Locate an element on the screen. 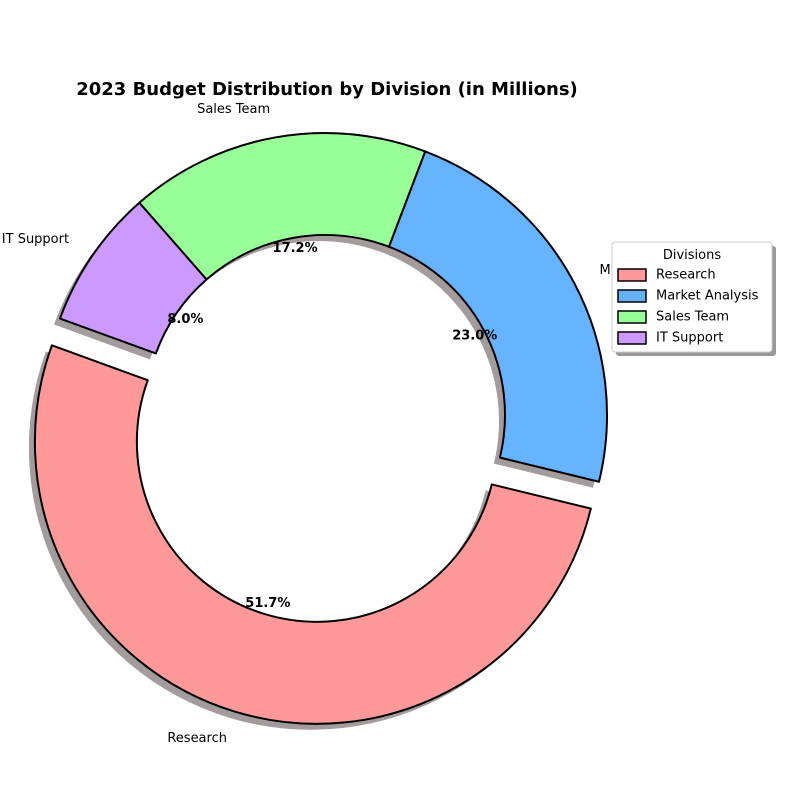  legend-label-market-analysis: Market Analysis is located at coordinates (707, 296).